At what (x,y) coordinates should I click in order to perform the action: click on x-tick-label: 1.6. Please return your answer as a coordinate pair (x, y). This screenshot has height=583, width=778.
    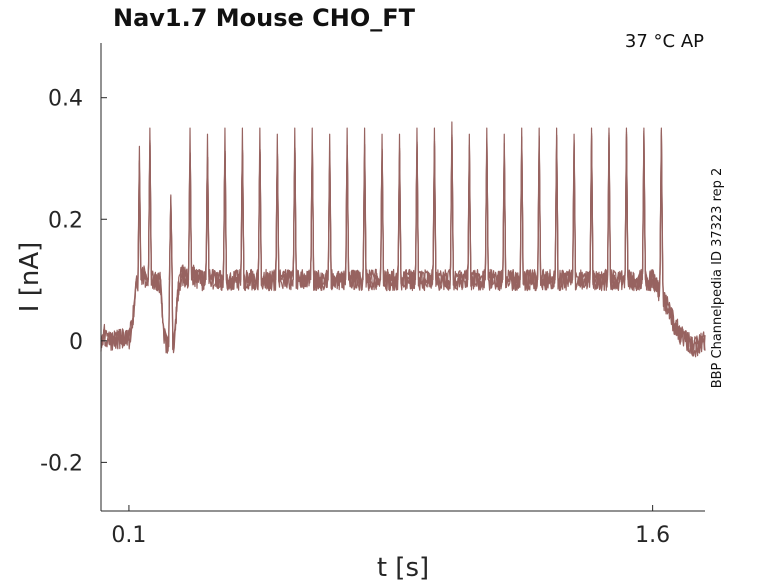
    Looking at the image, I should click on (652, 535).